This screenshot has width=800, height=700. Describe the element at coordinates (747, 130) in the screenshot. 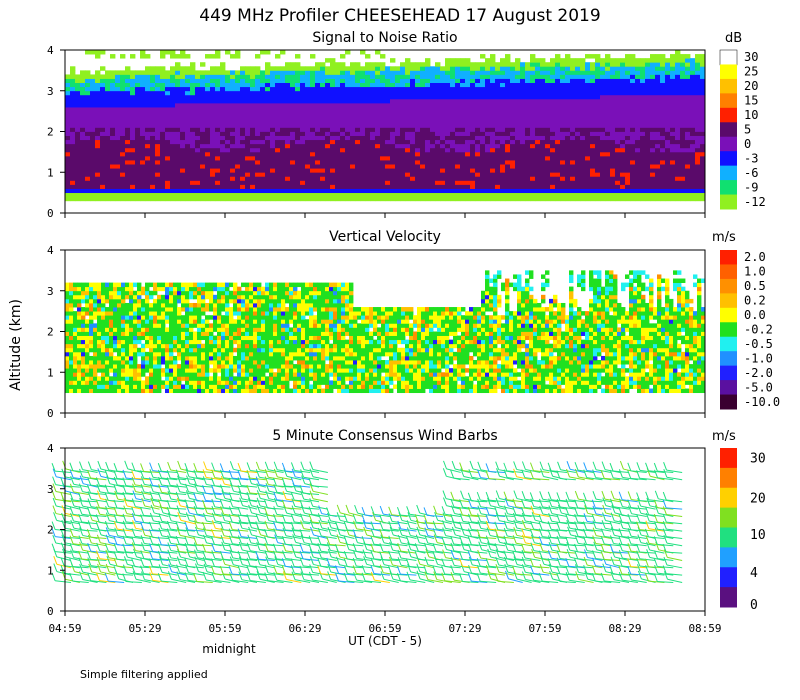

I see `colorbar-label: 5` at that location.